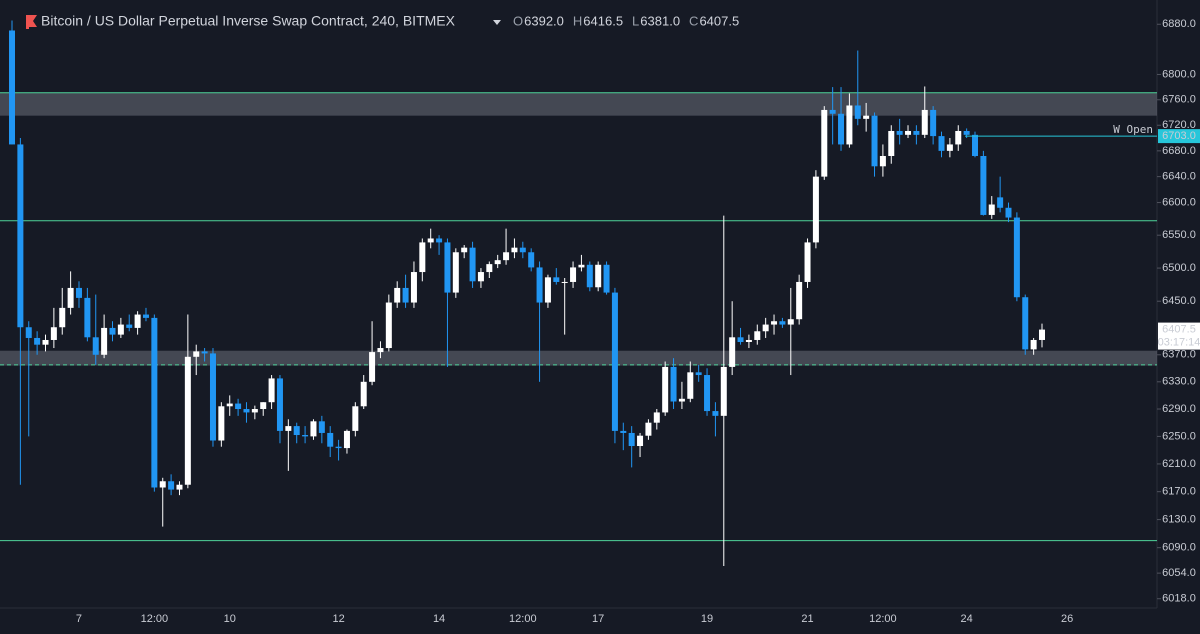 This screenshot has height=634, width=1200. Describe the element at coordinates (1179, 301) in the screenshot. I see `y-tick-label: 6450.0` at that location.